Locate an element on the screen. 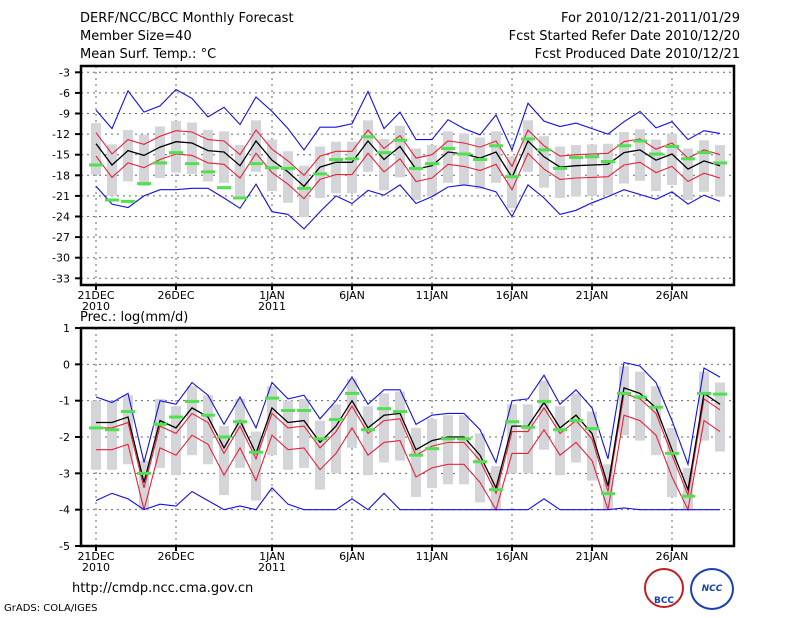 Image resolution: width=800 pixels, height=618 pixels. series-upper-quartile is located at coordinates (408, 445).